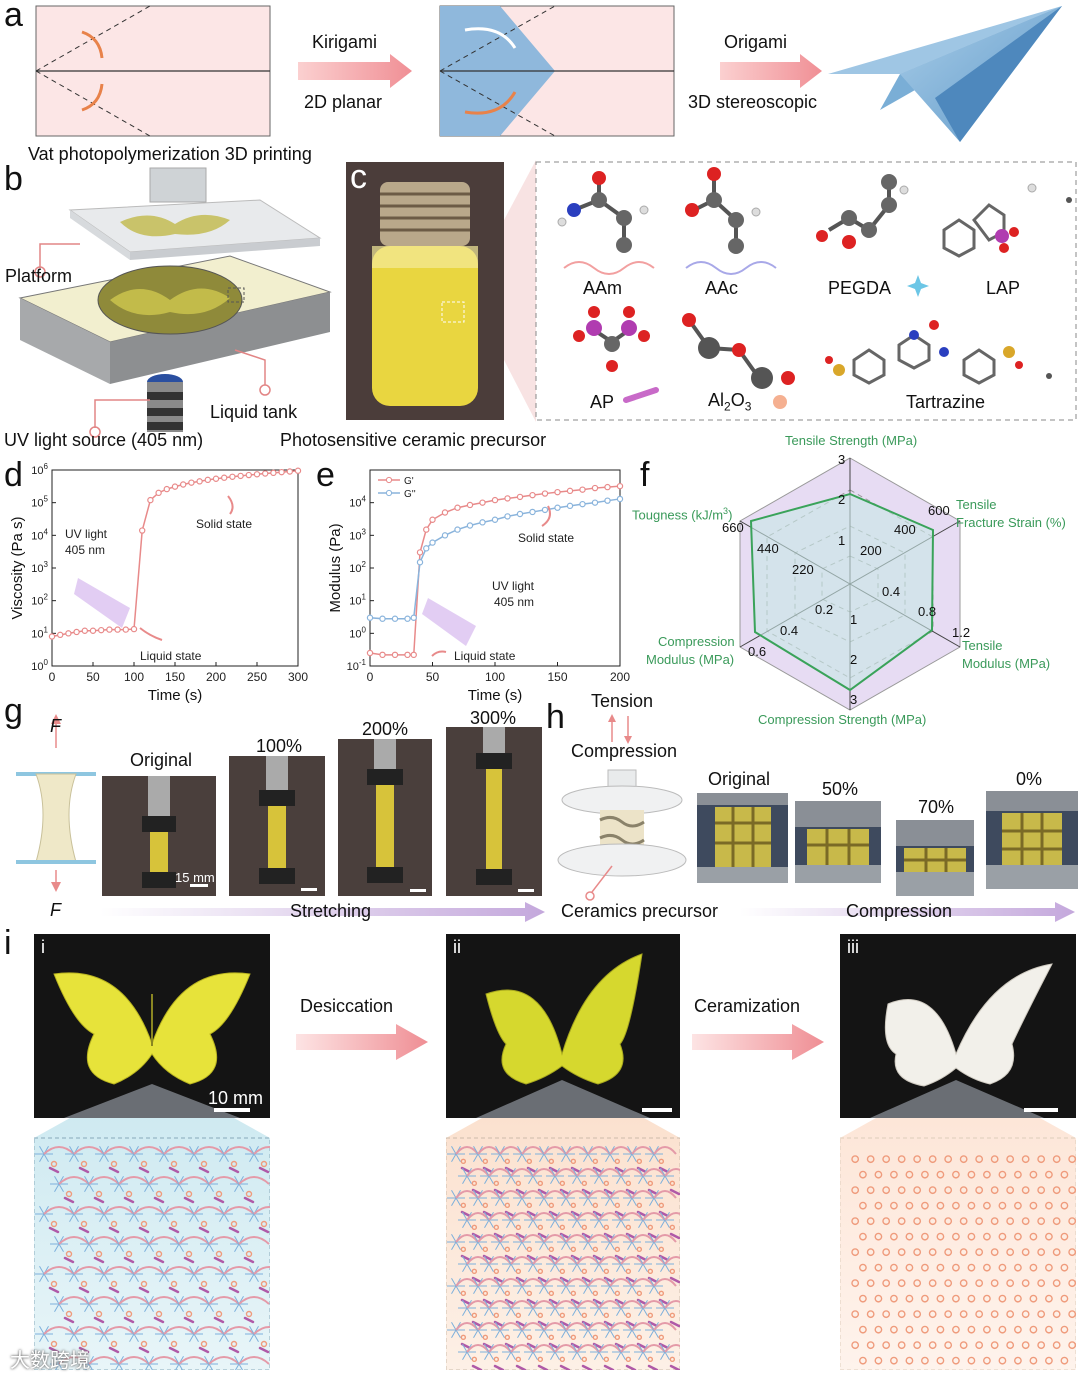  Describe the element at coordinates (171, 656) in the screenshot. I see `annotation-liquid: Liquid state` at that location.